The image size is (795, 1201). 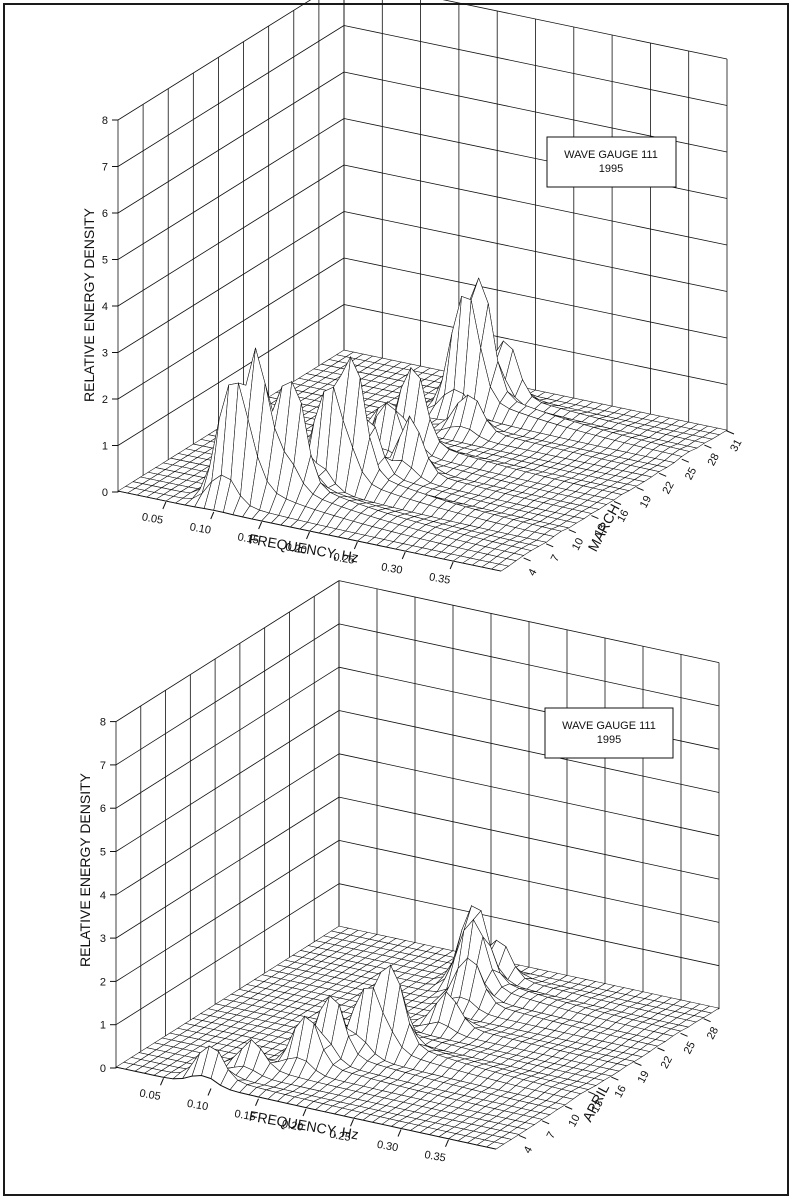 I want to click on chart-march-z-ticks: 0 1 2 3 4 5 6 7 8, so click(x=110, y=307).